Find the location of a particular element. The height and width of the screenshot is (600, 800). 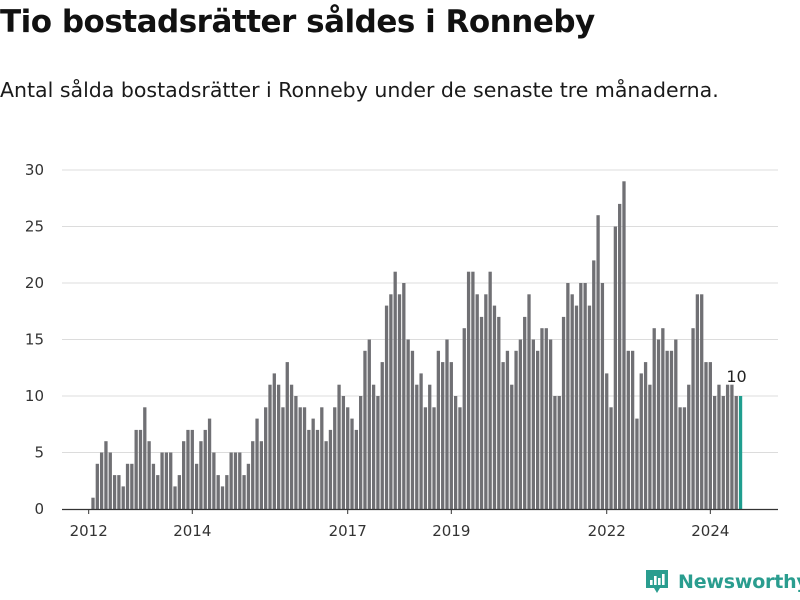

y-tick-label: 20 is located at coordinates (34, 283).